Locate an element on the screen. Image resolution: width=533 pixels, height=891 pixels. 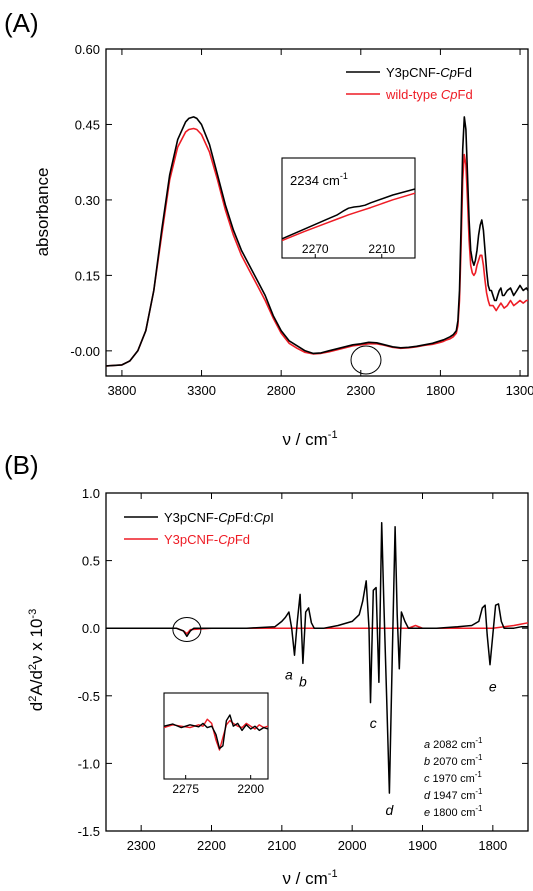
inset-b-series is located at coordinates (216, 732).